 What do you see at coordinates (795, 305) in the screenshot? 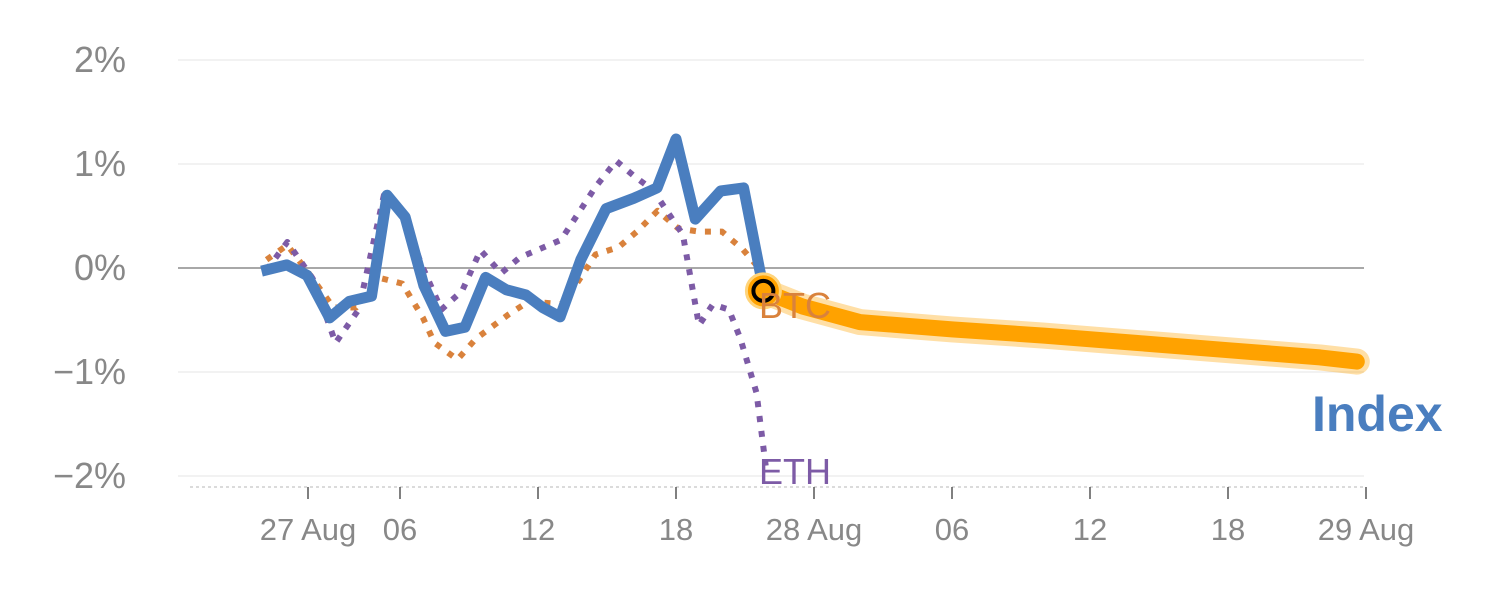
I see `series-label-btc: BTC` at bounding box center [795, 305].